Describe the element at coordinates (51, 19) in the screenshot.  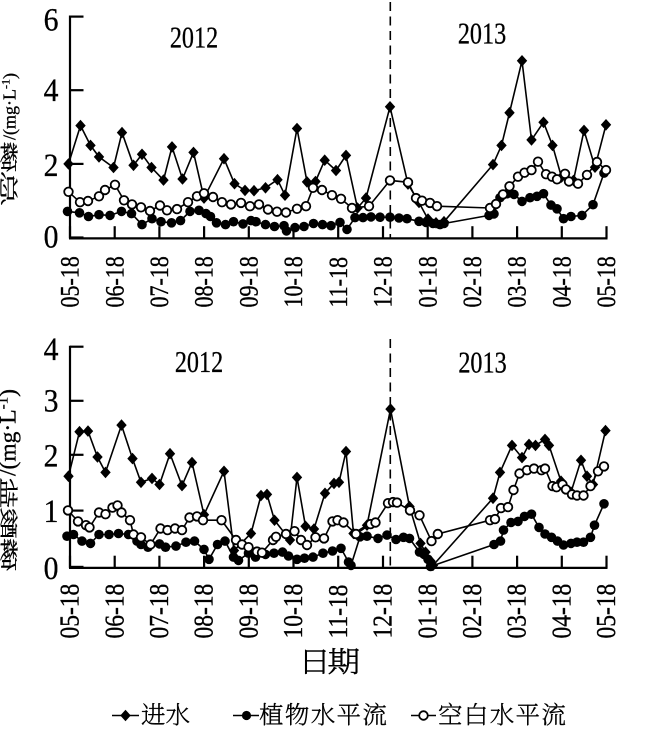
I see `svg-text: 6` at that location.